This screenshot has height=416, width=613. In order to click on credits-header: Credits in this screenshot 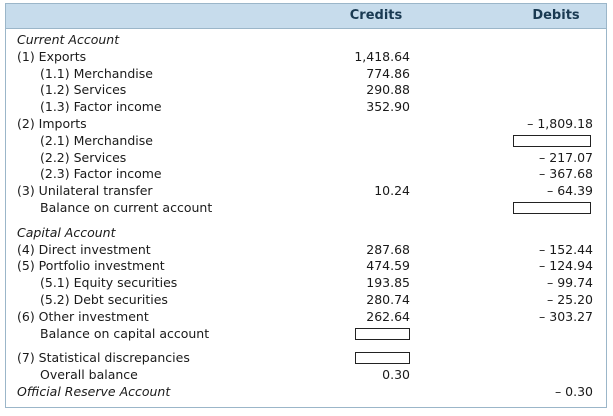, I will do `click(376, 15)`.